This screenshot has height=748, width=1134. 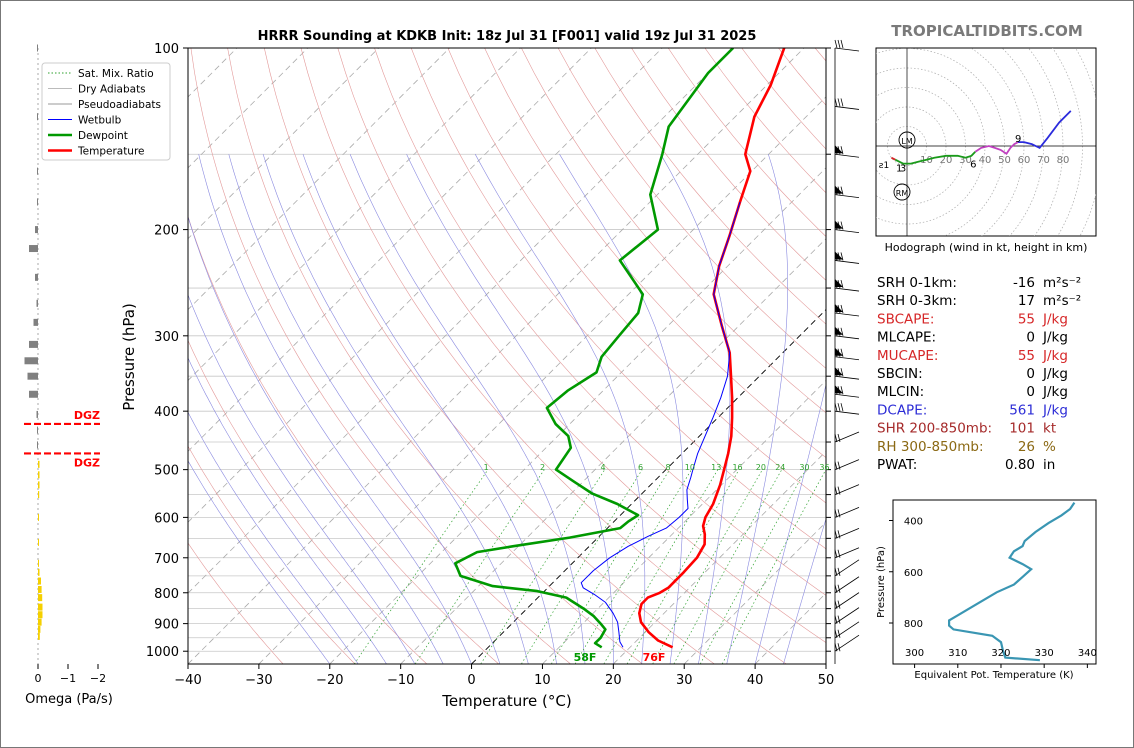 What do you see at coordinates (826, 680) in the screenshot?
I see `x-tick-label: 50` at bounding box center [826, 680].